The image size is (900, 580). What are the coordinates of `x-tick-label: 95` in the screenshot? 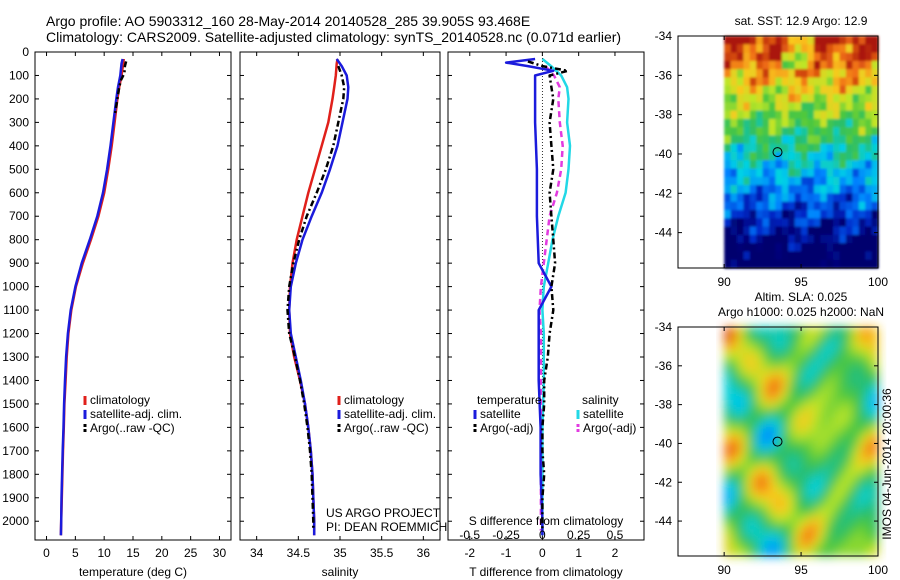 It's located at (801, 282).